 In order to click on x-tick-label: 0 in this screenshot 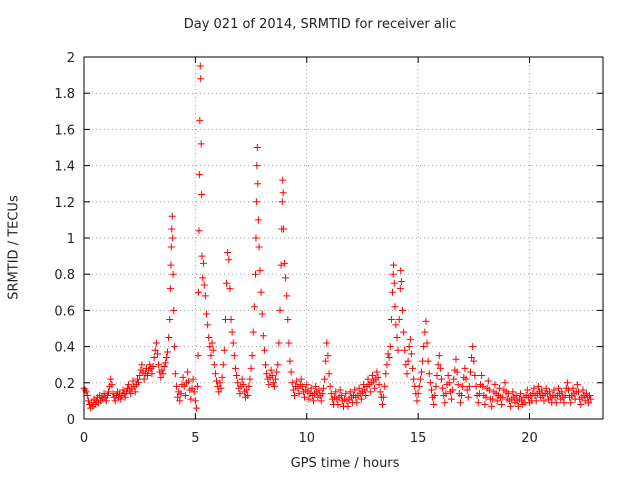, I will do `click(84, 438)`.